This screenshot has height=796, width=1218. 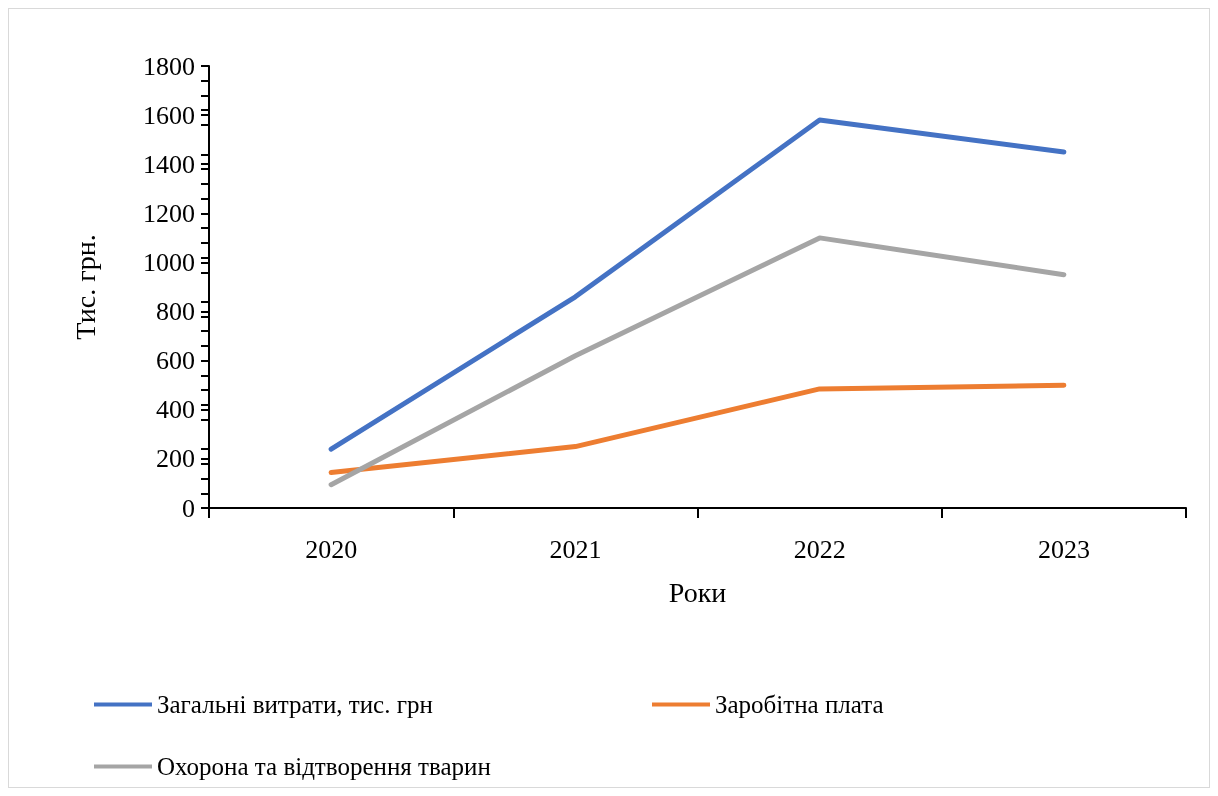 What do you see at coordinates (799, 704) in the screenshot?
I see `legend-label: Заробітна плата` at bounding box center [799, 704].